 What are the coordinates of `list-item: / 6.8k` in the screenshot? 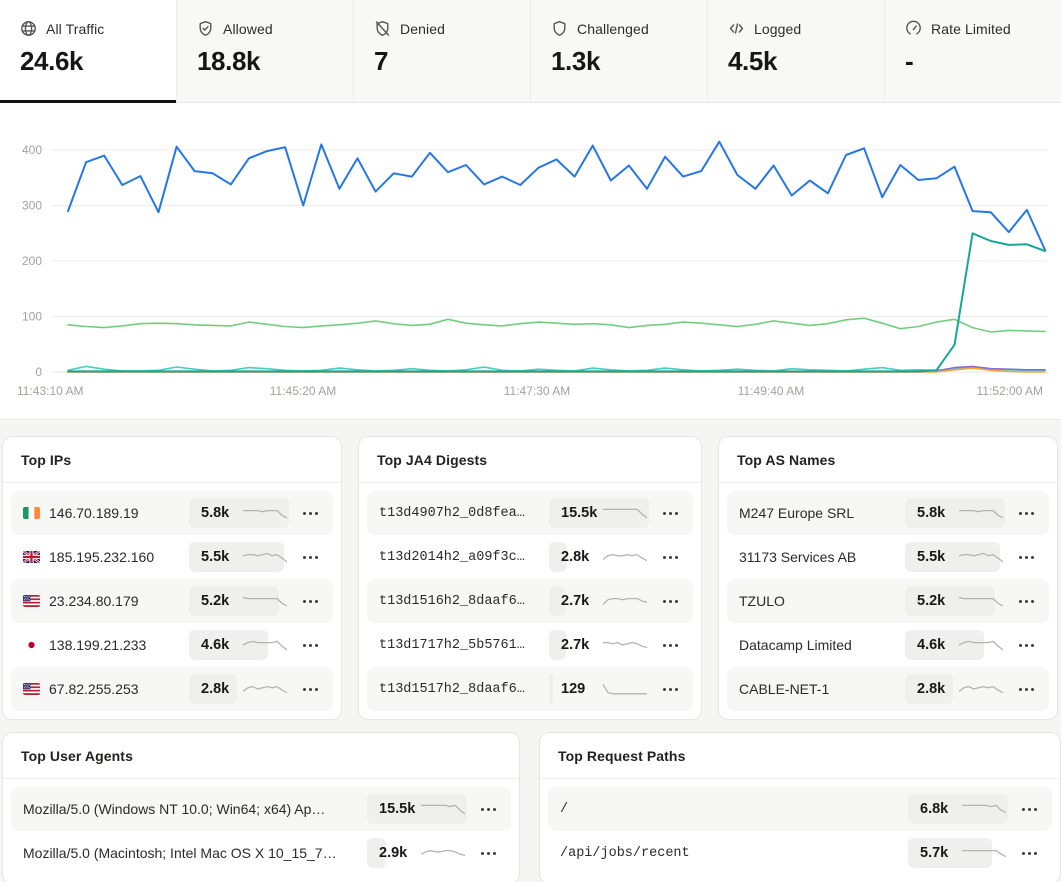 It's located at (800, 809).